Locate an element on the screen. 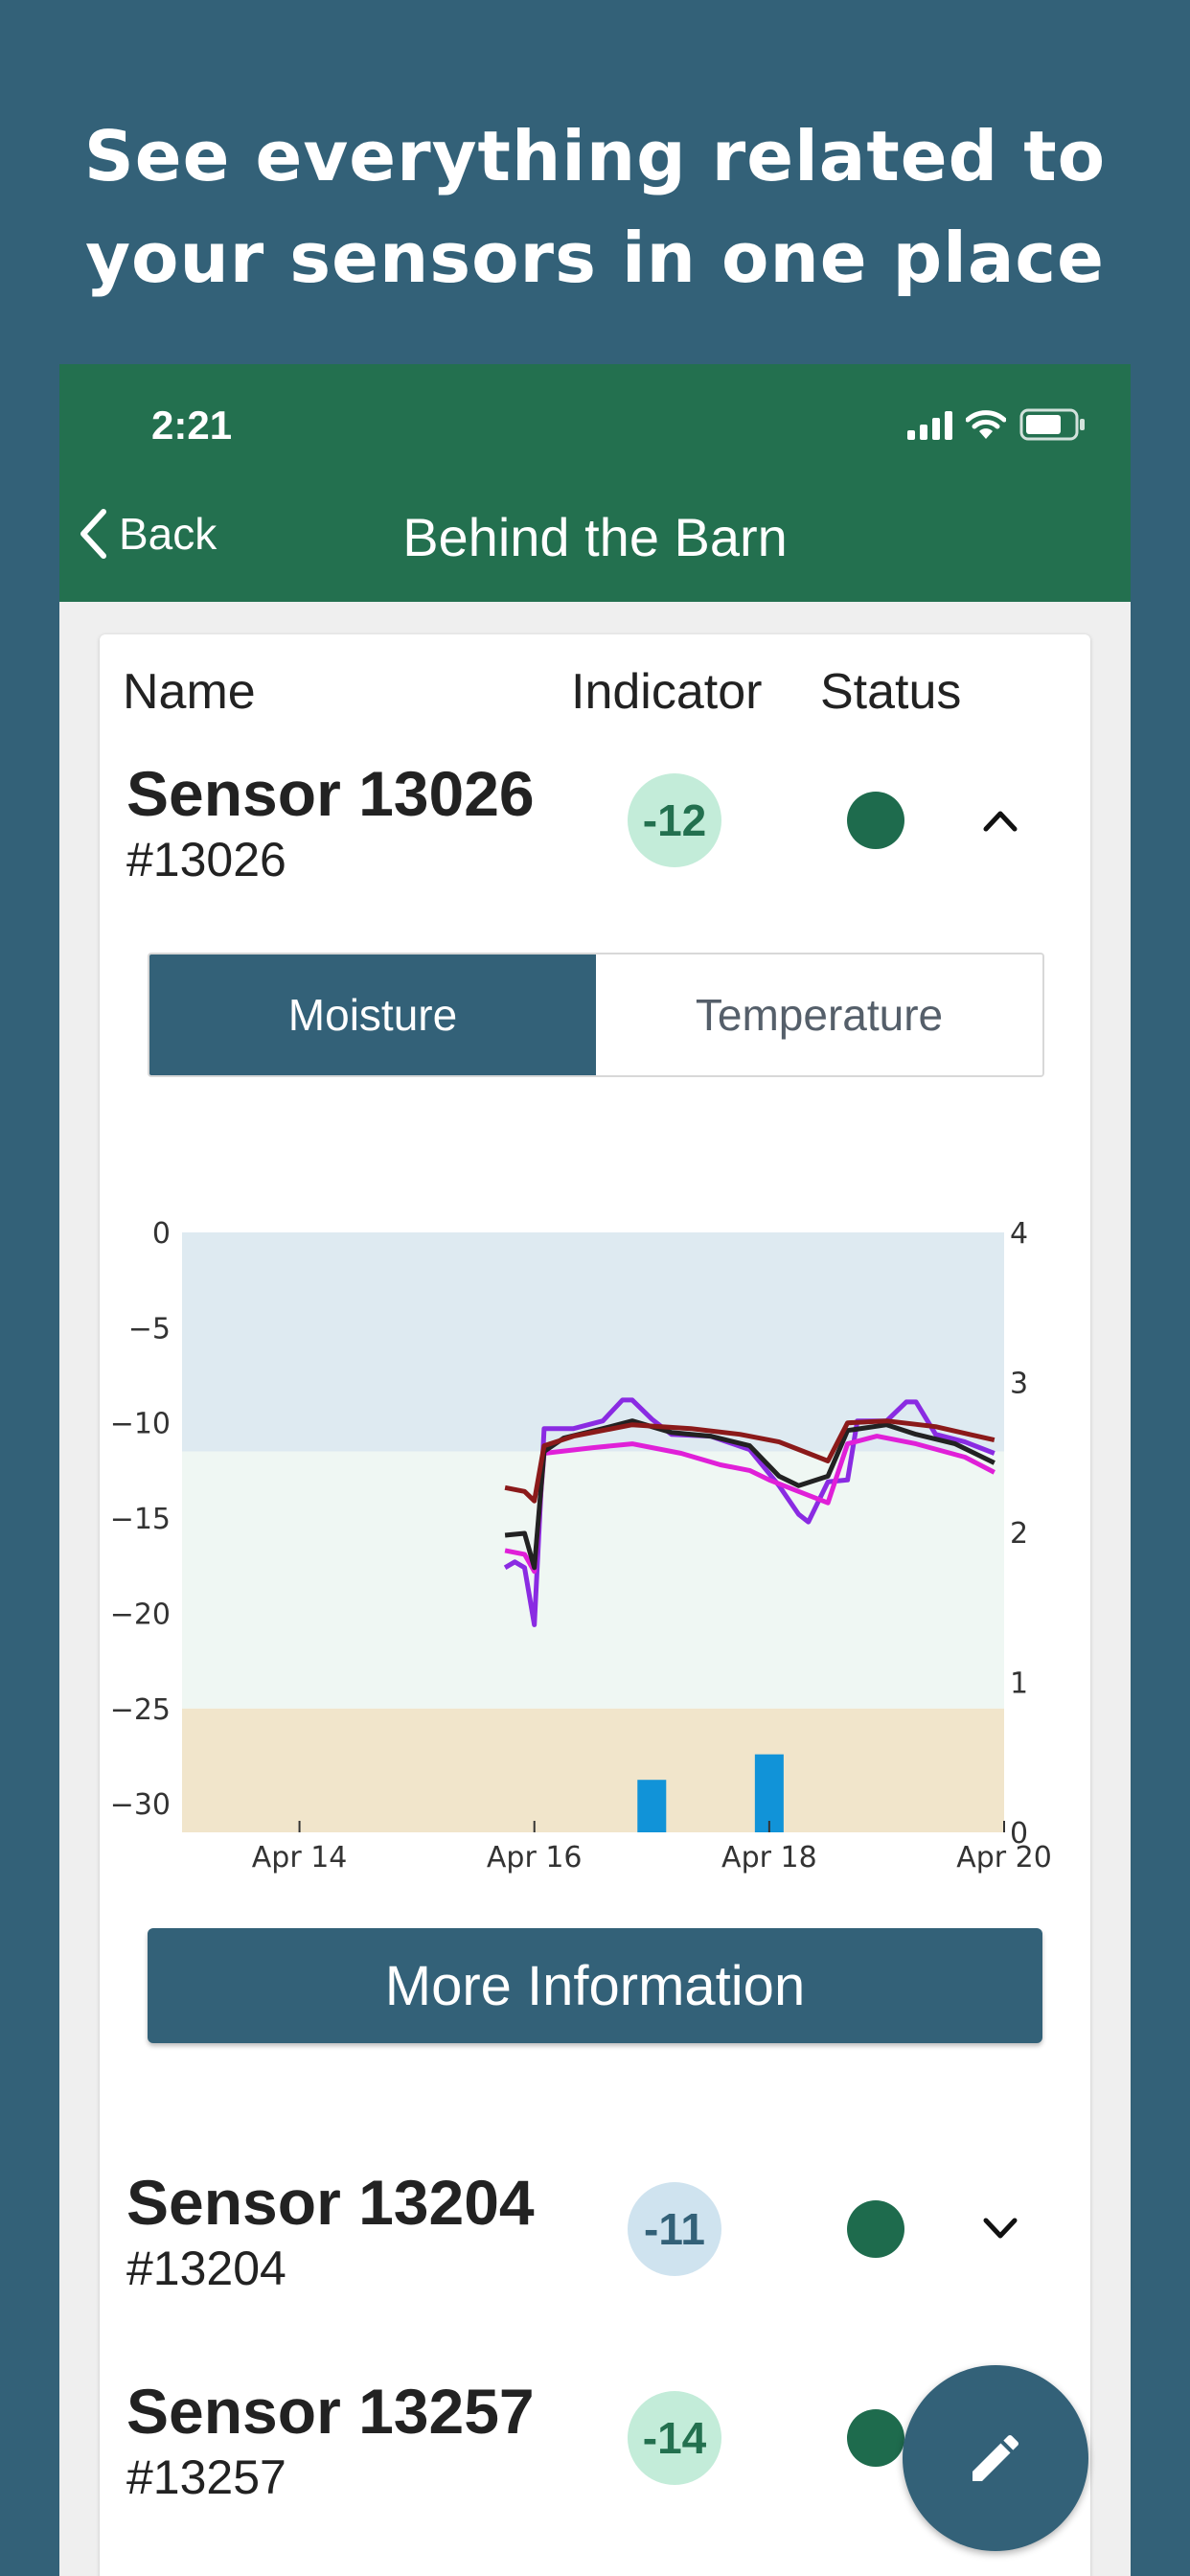 The height and width of the screenshot is (2576, 1190). column-header-status: Status is located at coordinates (891, 692).